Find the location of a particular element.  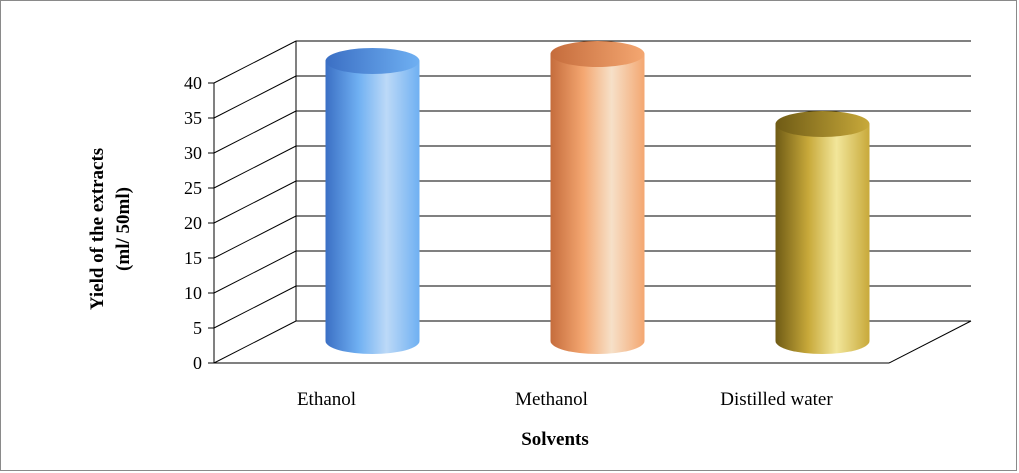

y-tick-label: 5 is located at coordinates (197, 328).